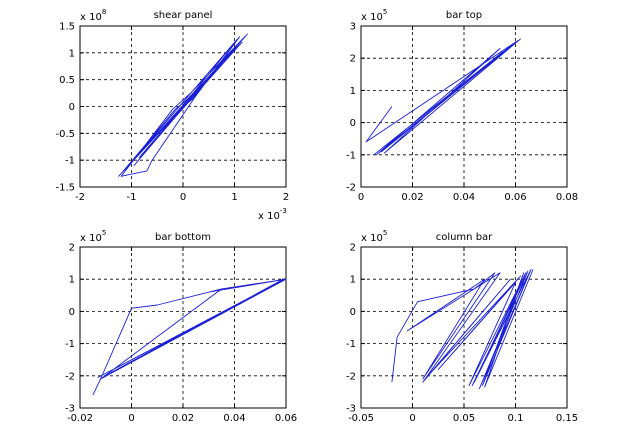 The image size is (624, 427). What do you see at coordinates (80, 418) in the screenshot?
I see `x-tick-label: -0.02` at bounding box center [80, 418].